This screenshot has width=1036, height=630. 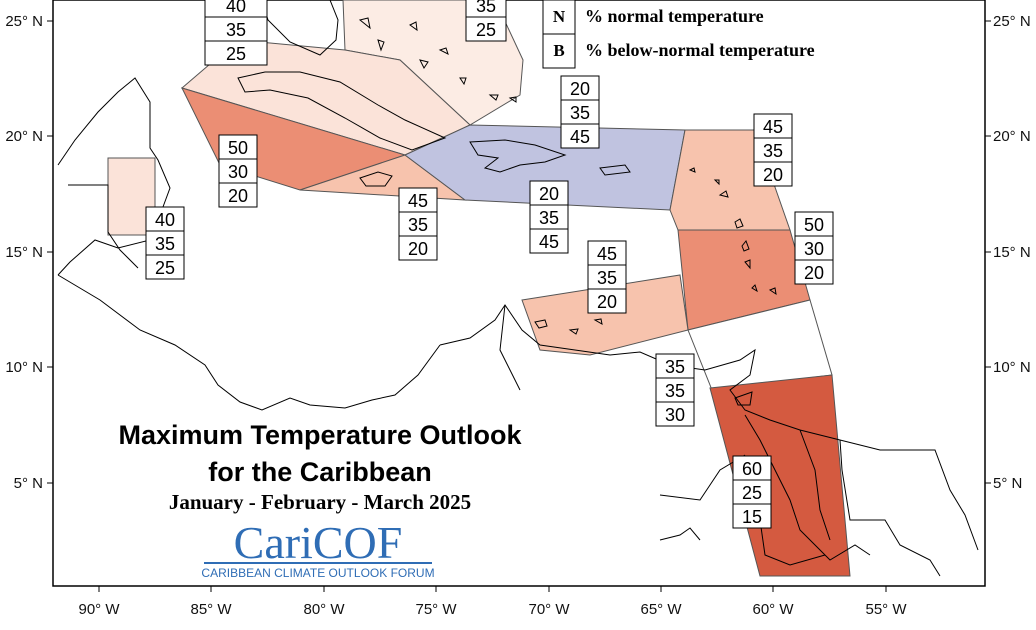 What do you see at coordinates (320, 472) in the screenshot?
I see `map-title-line2: for the Caribbean` at bounding box center [320, 472].